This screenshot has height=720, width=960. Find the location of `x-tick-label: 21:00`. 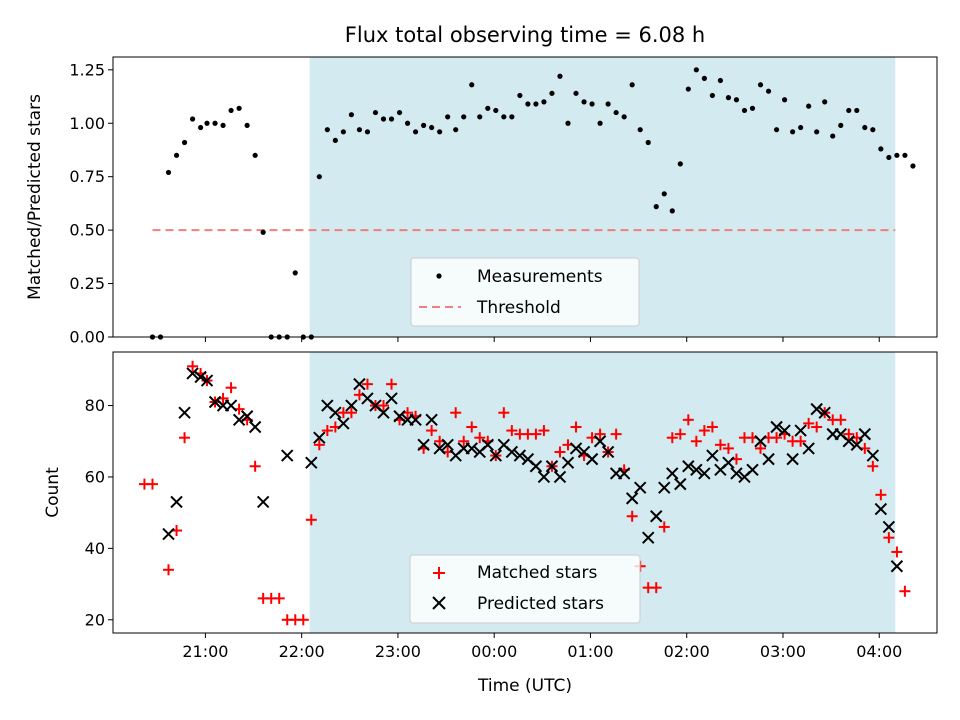

x-tick-label: 21:00 is located at coordinates (205, 651).